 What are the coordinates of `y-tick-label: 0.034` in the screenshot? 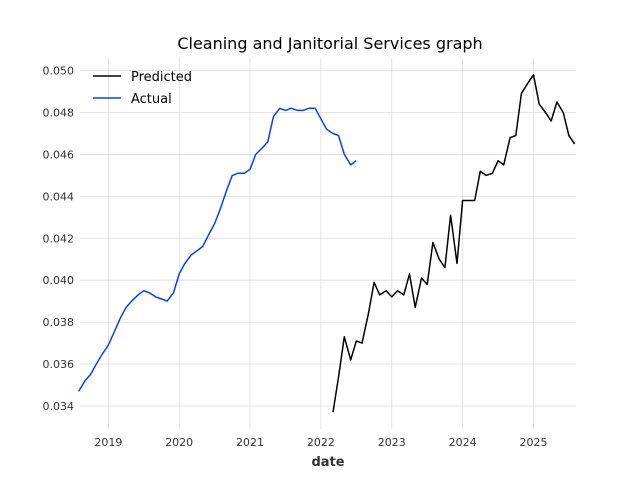 It's located at (59, 406).